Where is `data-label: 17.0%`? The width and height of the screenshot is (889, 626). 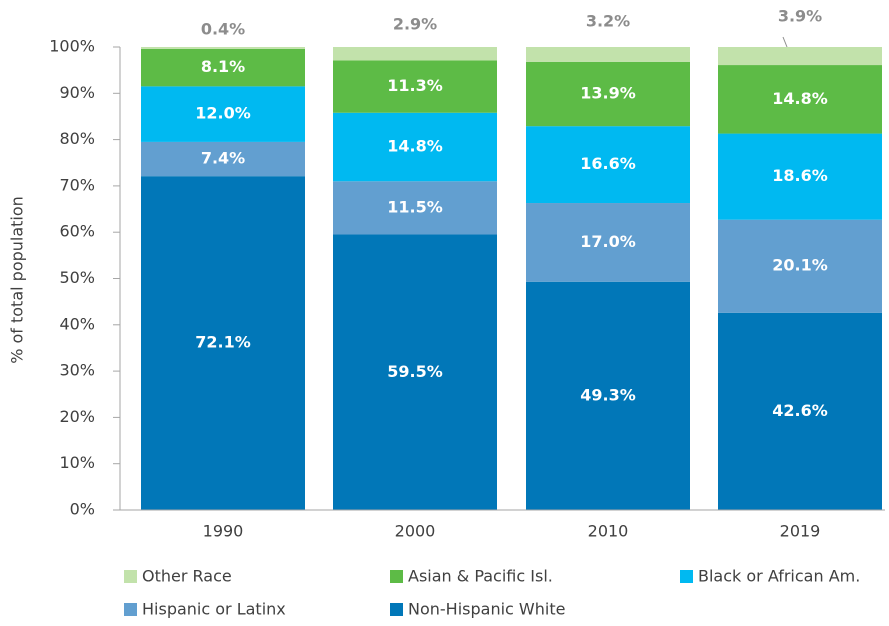 data-label: 17.0% is located at coordinates (608, 241).